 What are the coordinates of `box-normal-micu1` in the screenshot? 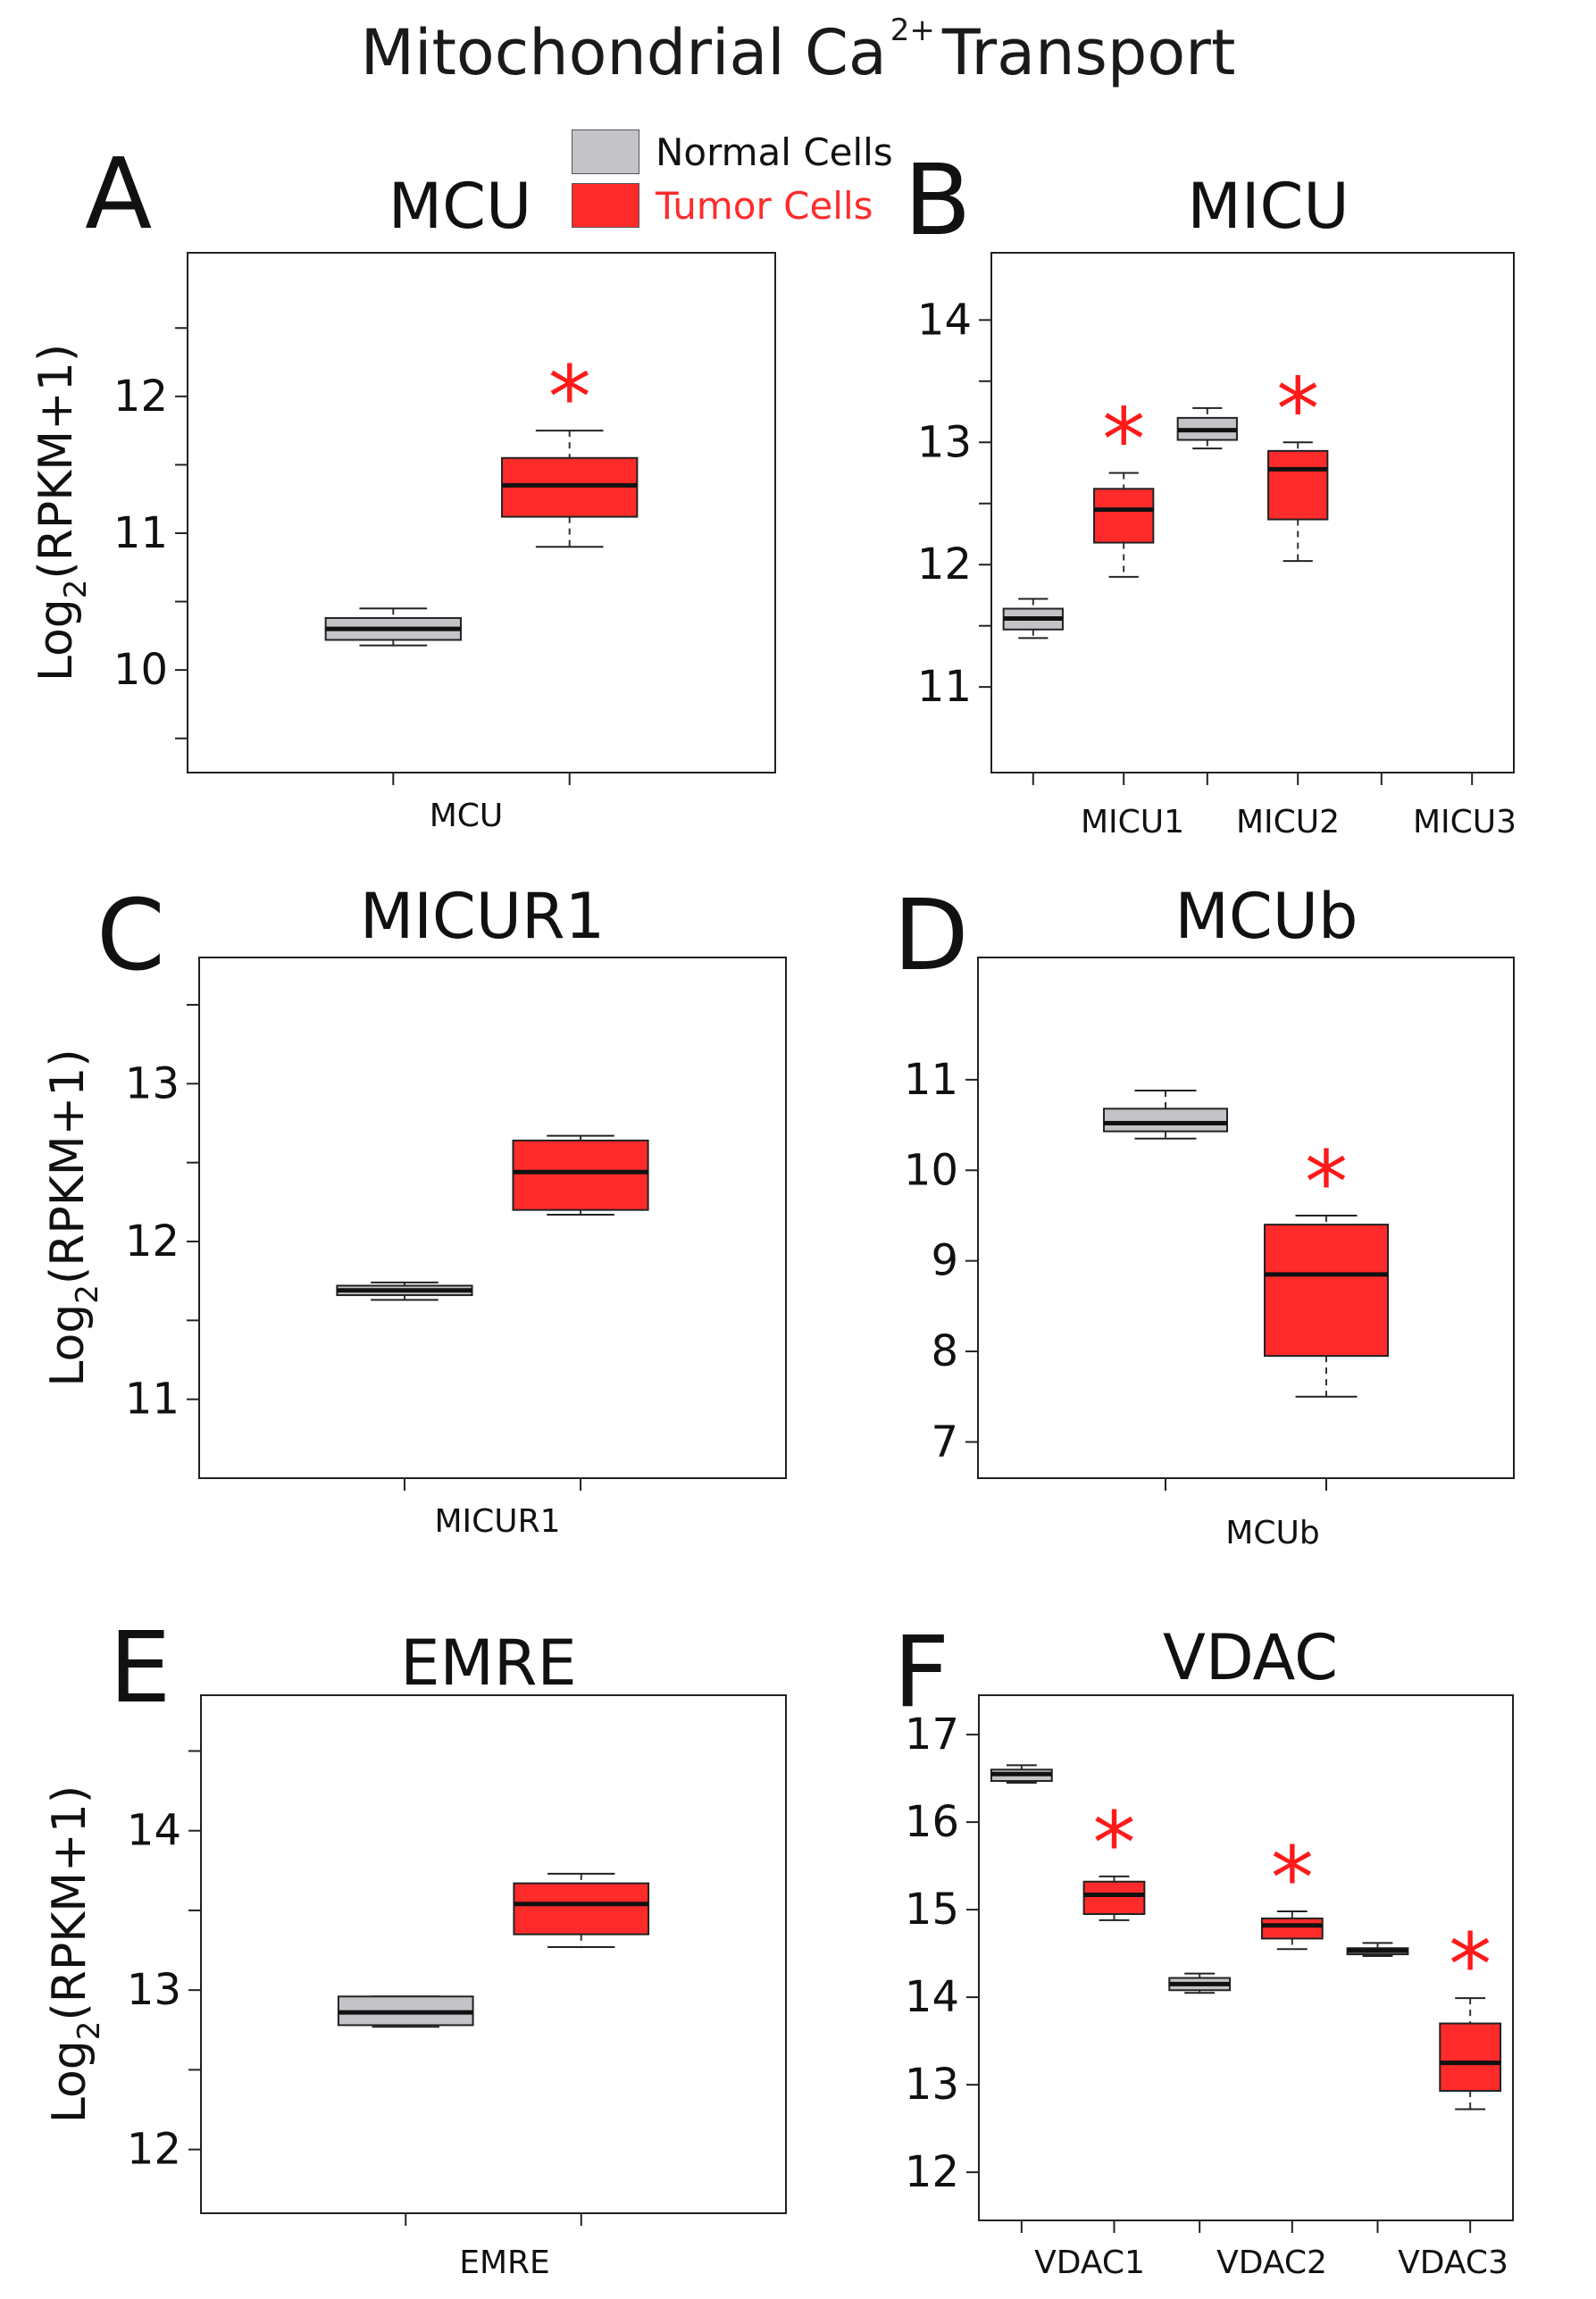 It's located at (1033, 619).